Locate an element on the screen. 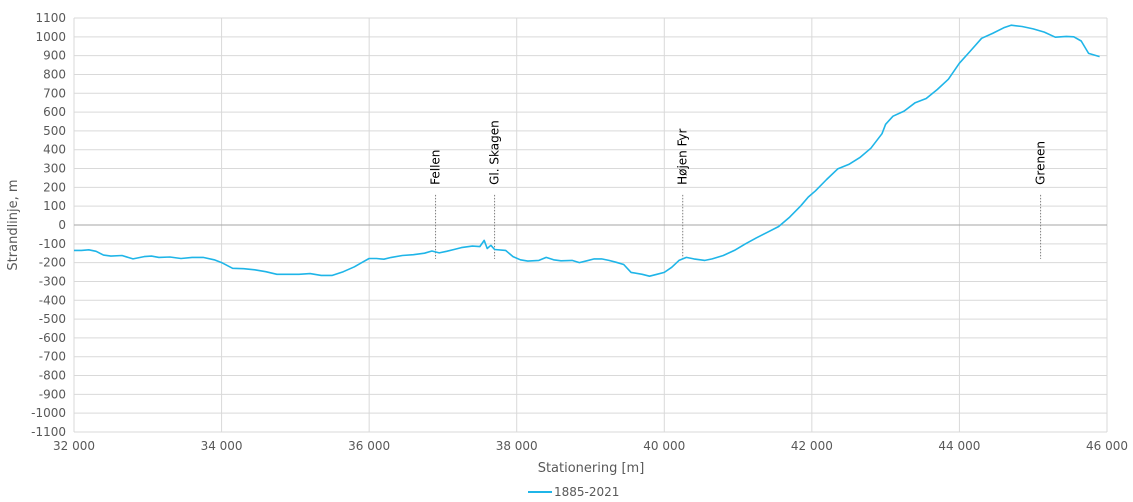 The width and height of the screenshot is (1133, 502). annotation-label: Grenen is located at coordinates (1041, 163).